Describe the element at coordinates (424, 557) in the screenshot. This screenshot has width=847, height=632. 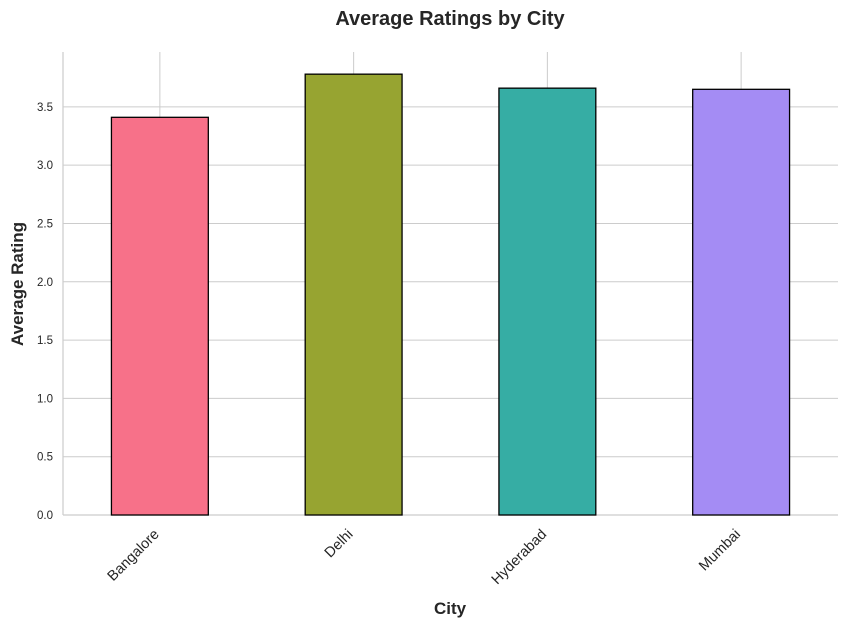
I see `x-axis-ticks: Bangalore Delhi Hyderabad Mumbai` at that location.